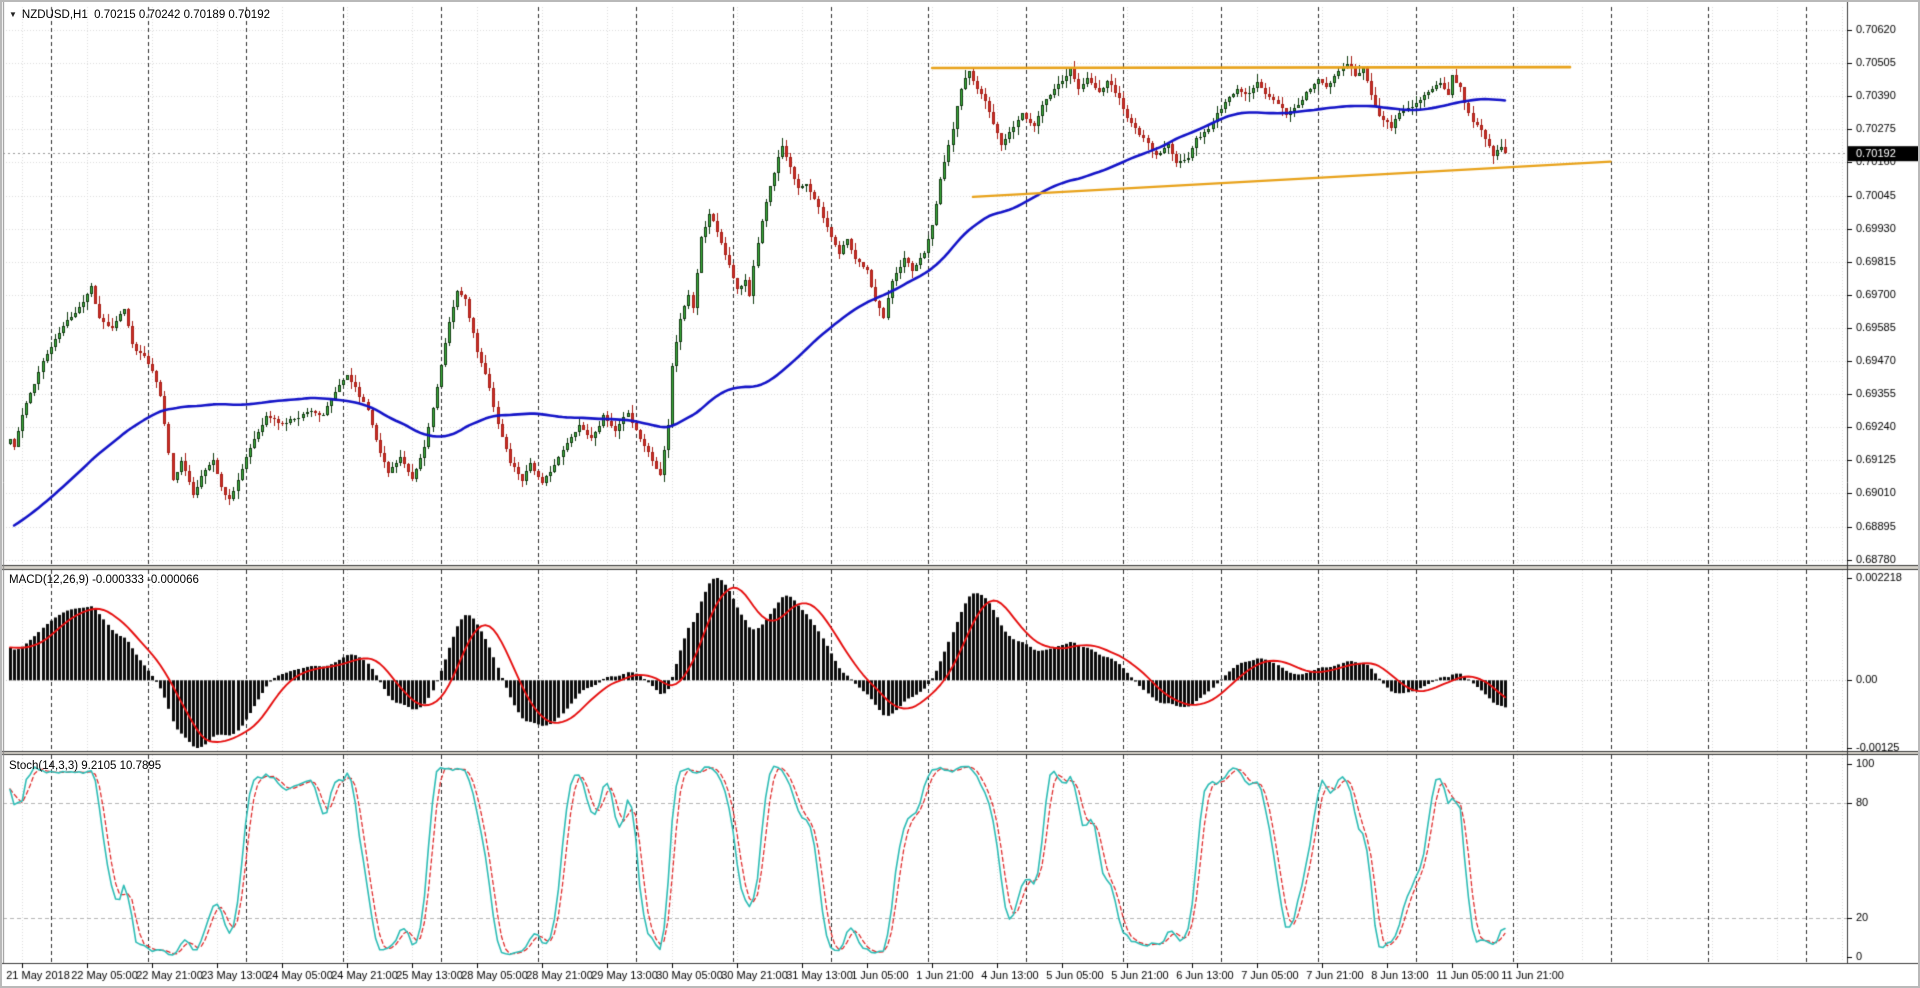  What do you see at coordinates (13, 14) in the screenshot?
I see `symbol-dropdown-icon: ▼` at bounding box center [13, 14].